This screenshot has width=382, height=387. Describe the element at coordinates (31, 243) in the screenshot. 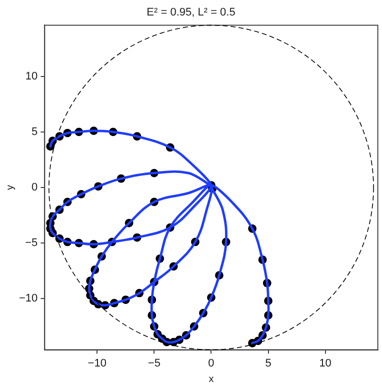

I see `y-tick-label: −5` at that location.